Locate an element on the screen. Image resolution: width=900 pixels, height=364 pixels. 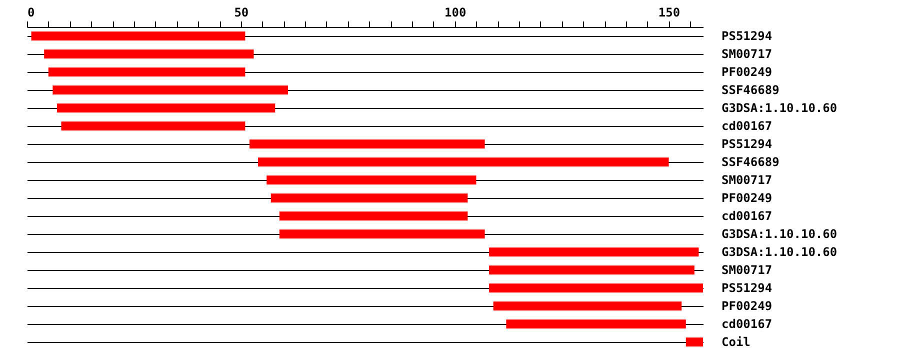
x-tick-label: 150 is located at coordinates (669, 13).